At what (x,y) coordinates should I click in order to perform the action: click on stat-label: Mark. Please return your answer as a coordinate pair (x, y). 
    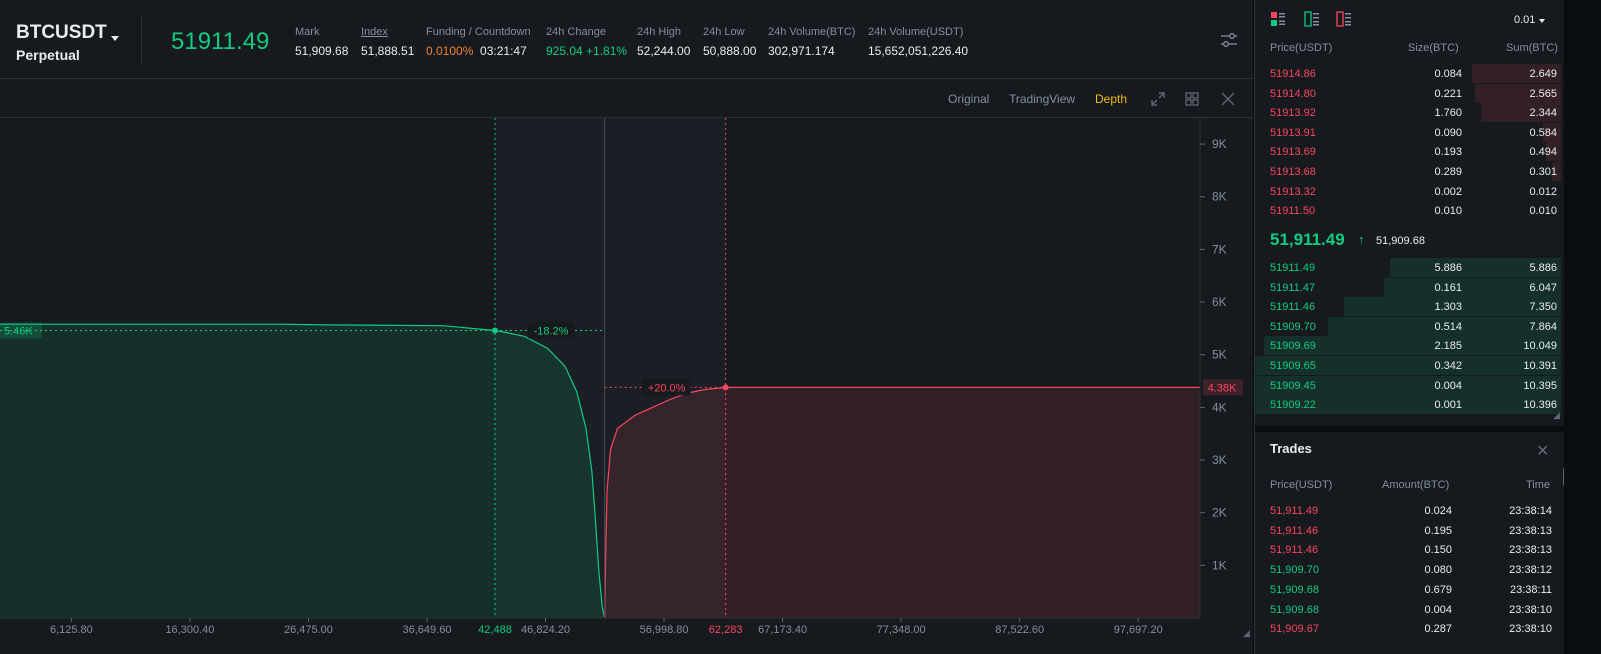
    Looking at the image, I should click on (307, 32).